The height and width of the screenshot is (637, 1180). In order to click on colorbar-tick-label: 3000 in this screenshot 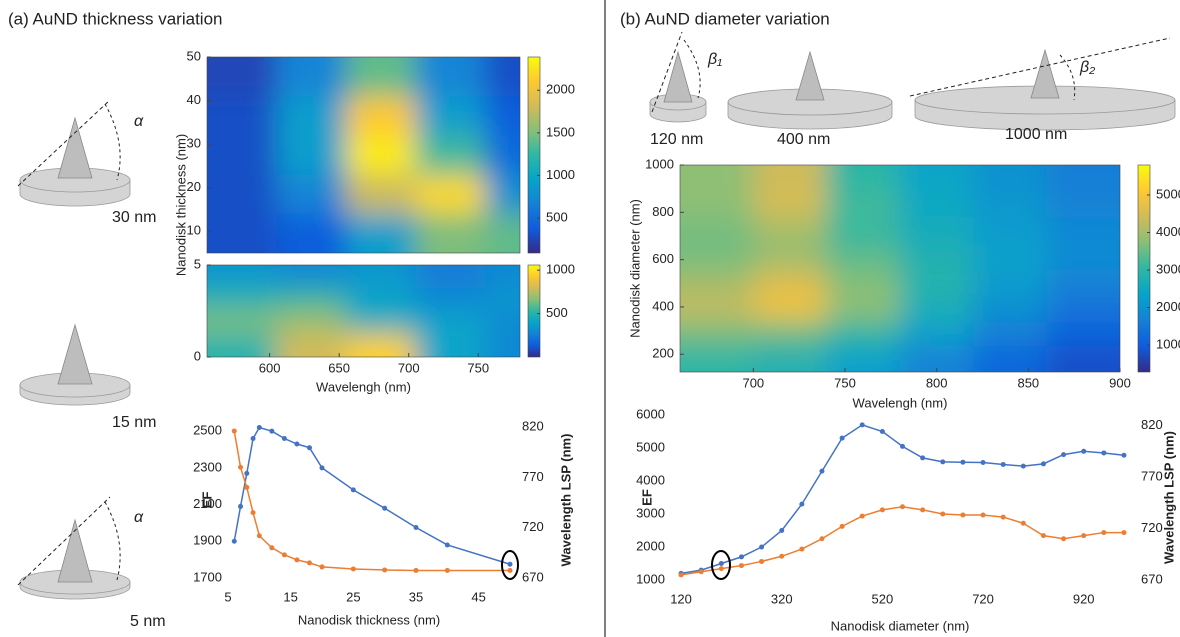, I will do `click(1168, 268)`.